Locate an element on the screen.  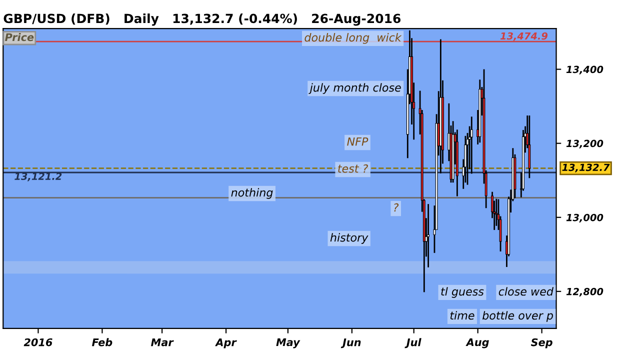
y-tick-label: 13,000 is located at coordinates (585, 218).